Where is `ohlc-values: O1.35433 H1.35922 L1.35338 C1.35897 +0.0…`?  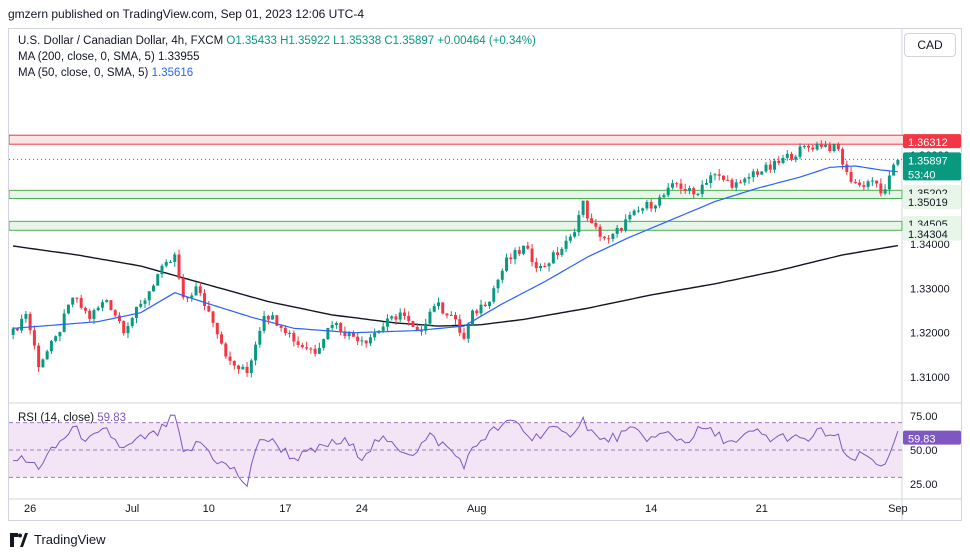
ohlc-values: O1.35433 H1.35922 L1.35338 C1.35897 +0.0… is located at coordinates (381, 41).